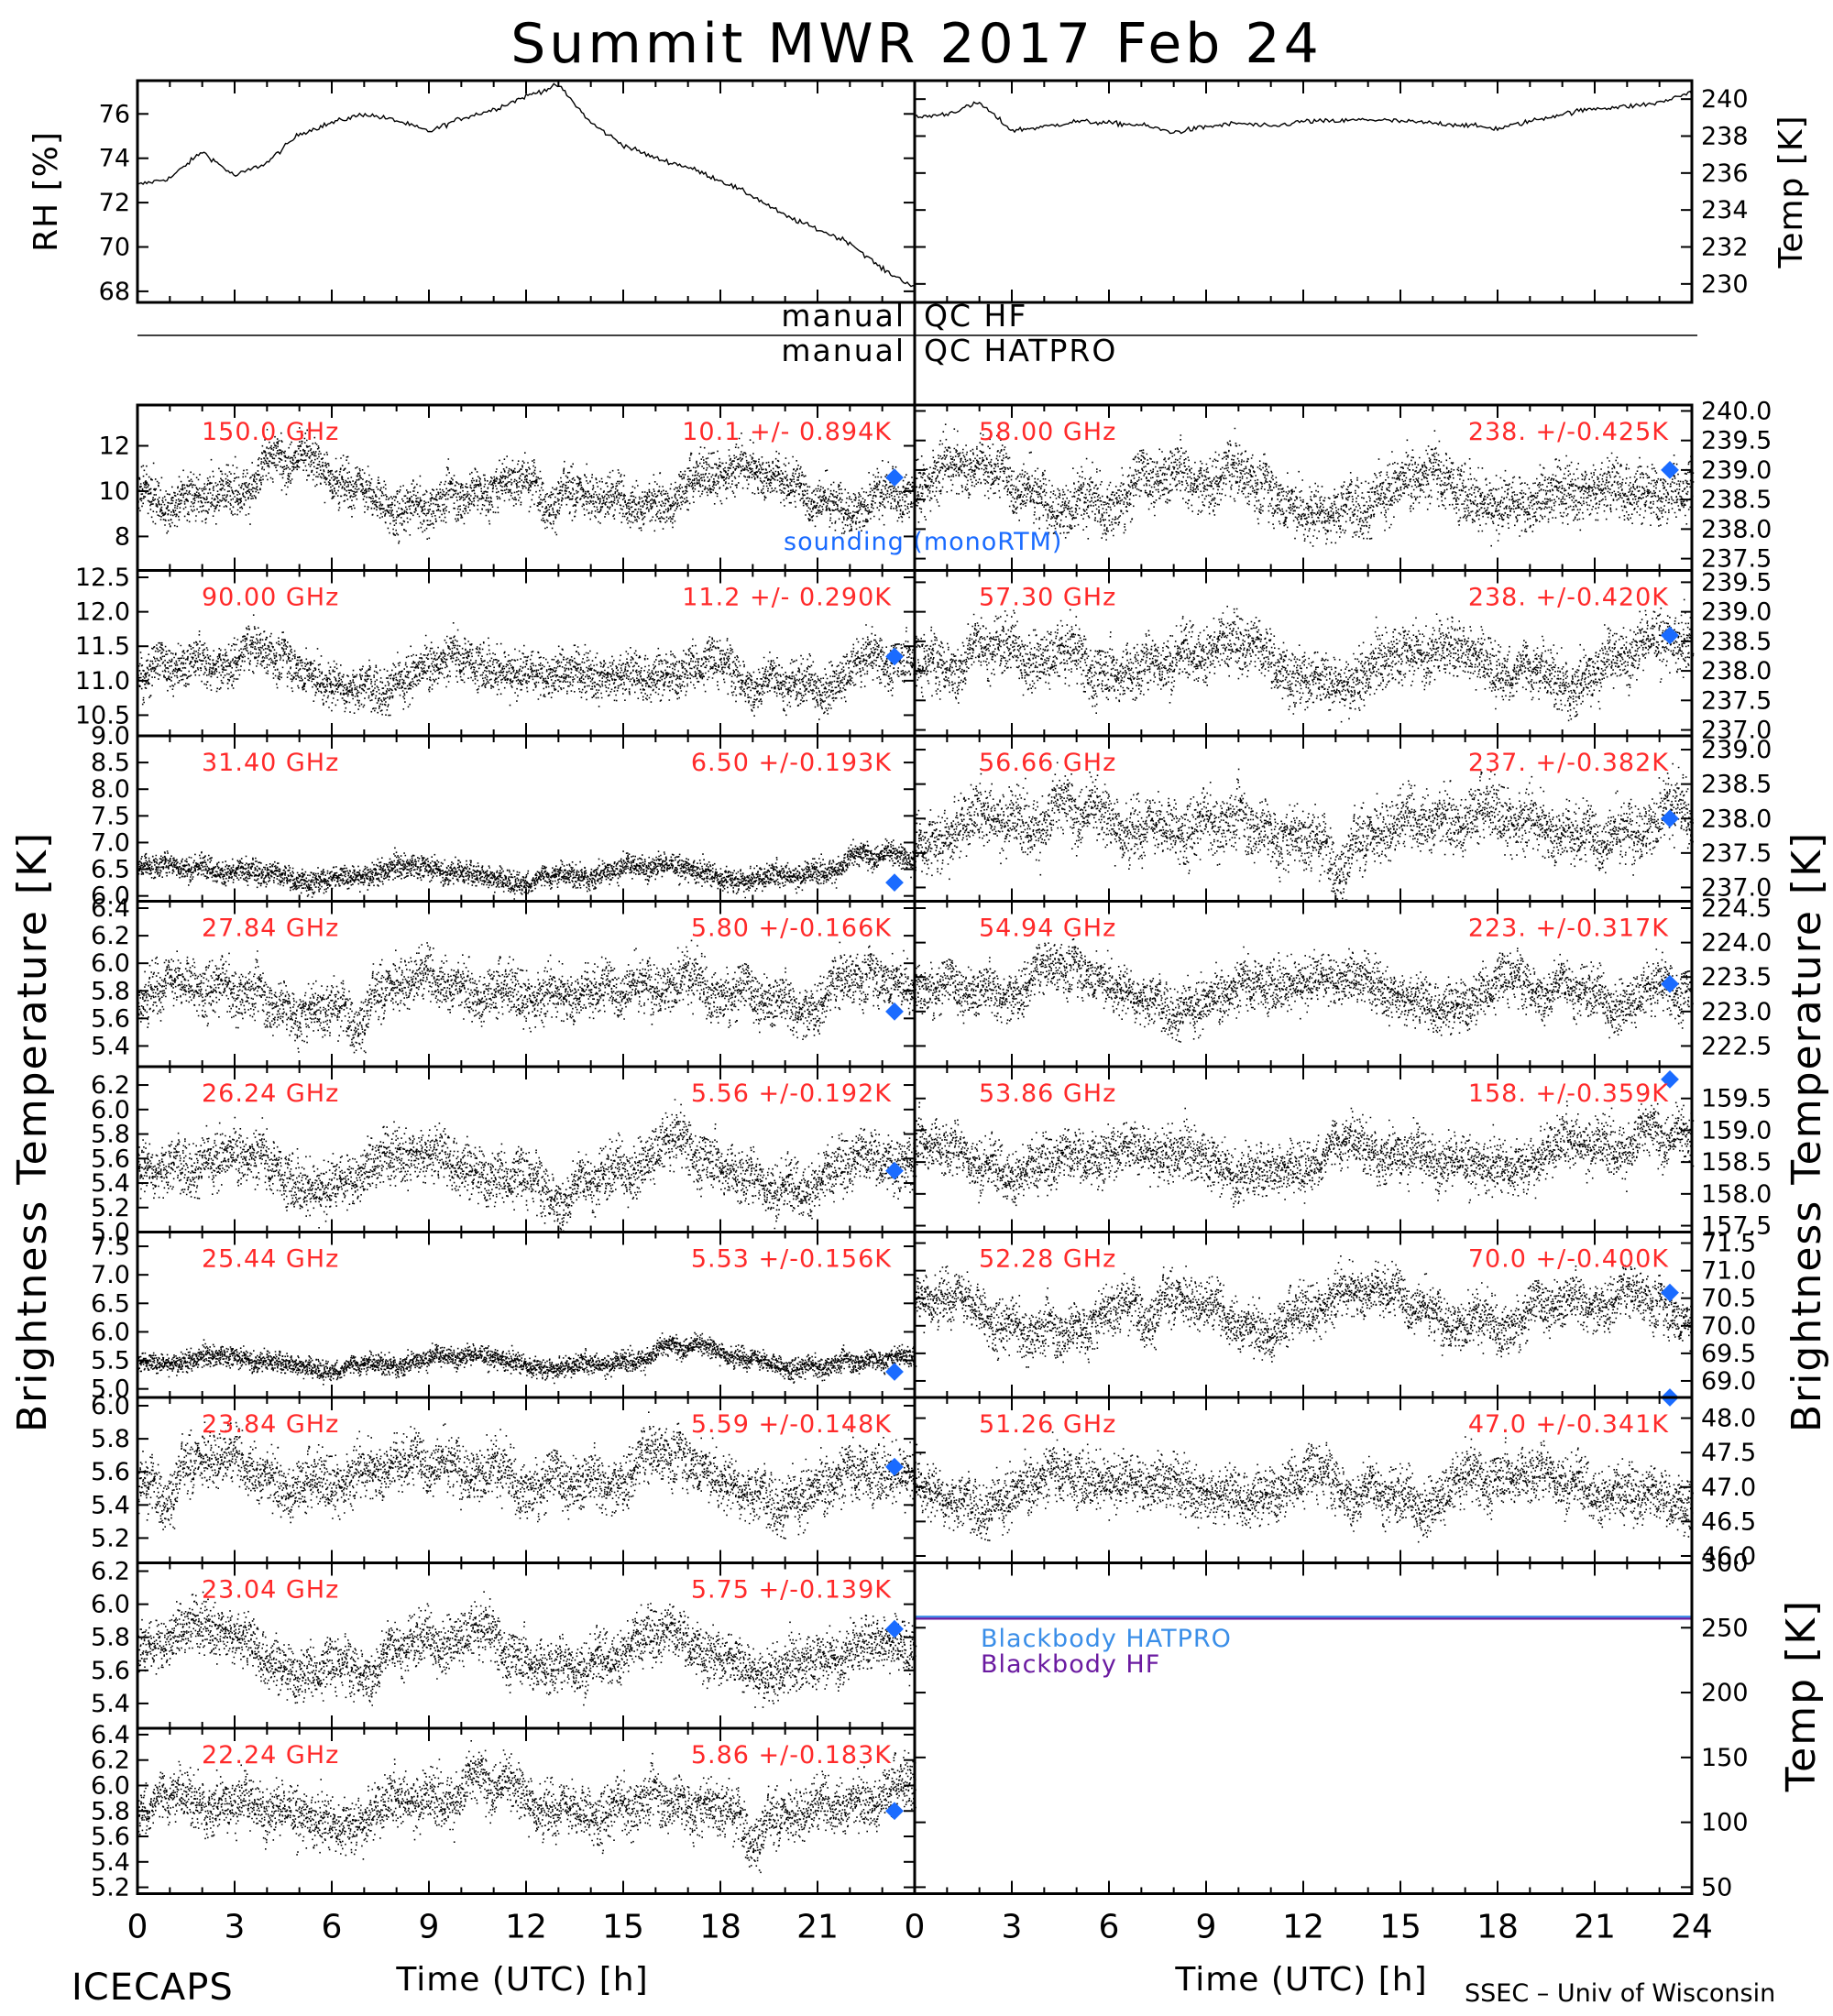  What do you see at coordinates (1012, 1927) in the screenshot?
I see `x-tick-label-right: 3` at bounding box center [1012, 1927].